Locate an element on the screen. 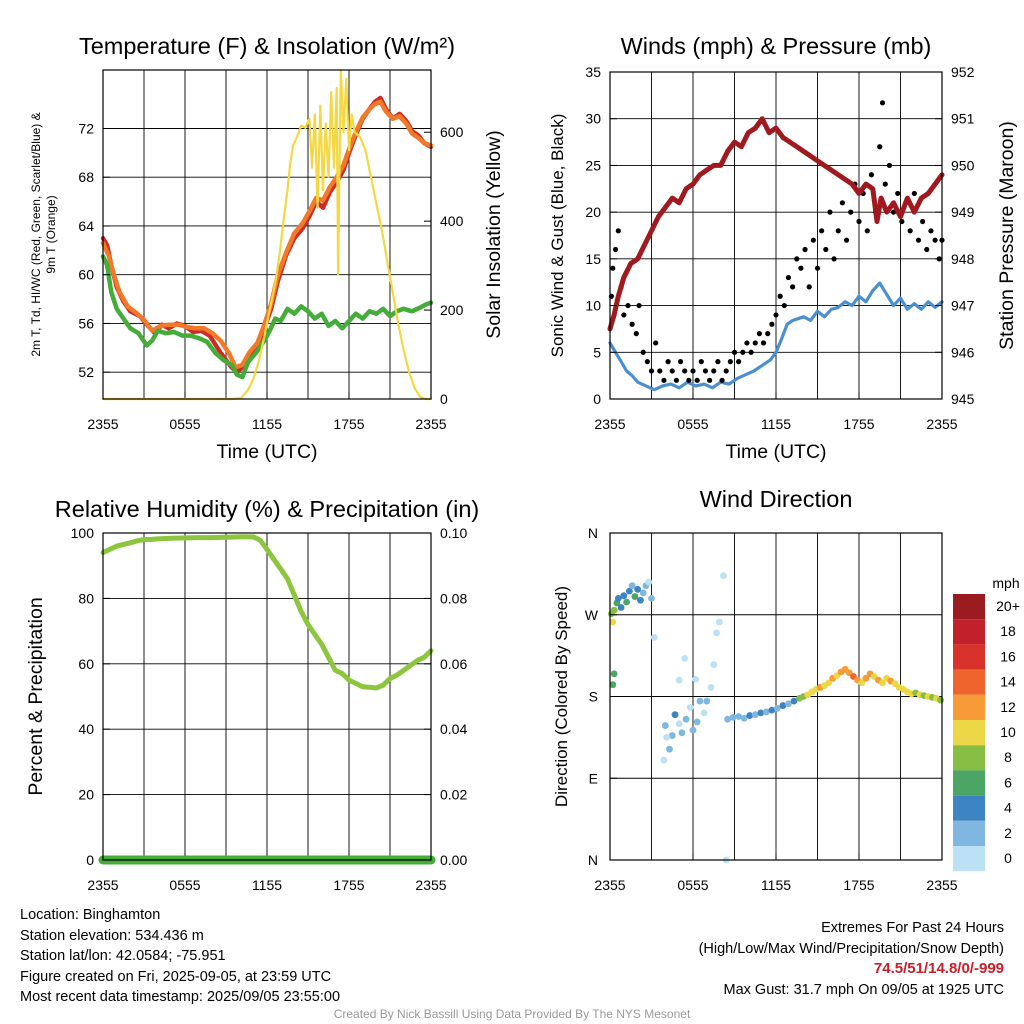 The image size is (1024, 1024). y-tick-label: 64 is located at coordinates (86, 226).